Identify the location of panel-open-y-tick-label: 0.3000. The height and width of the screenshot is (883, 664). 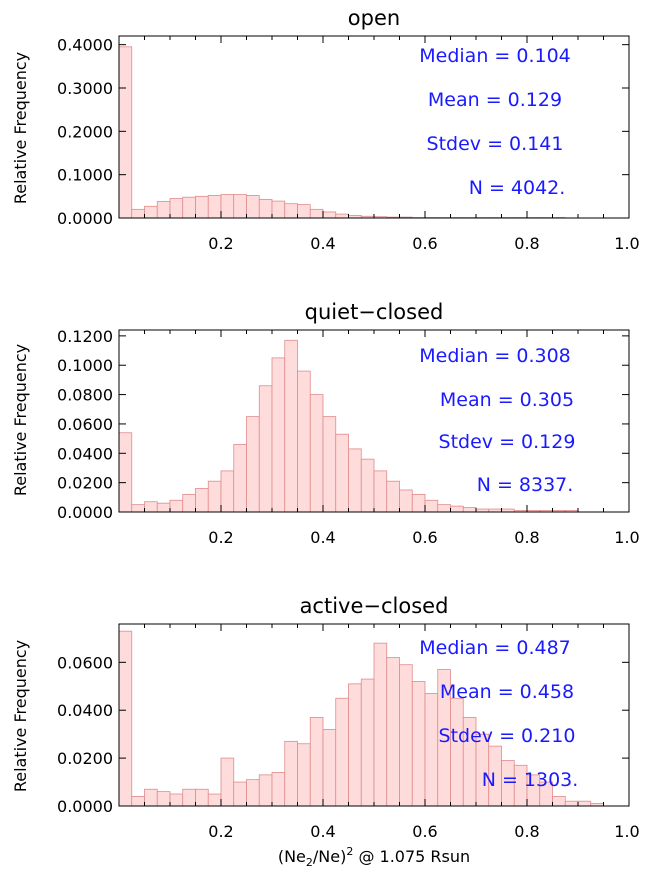
(85, 88).